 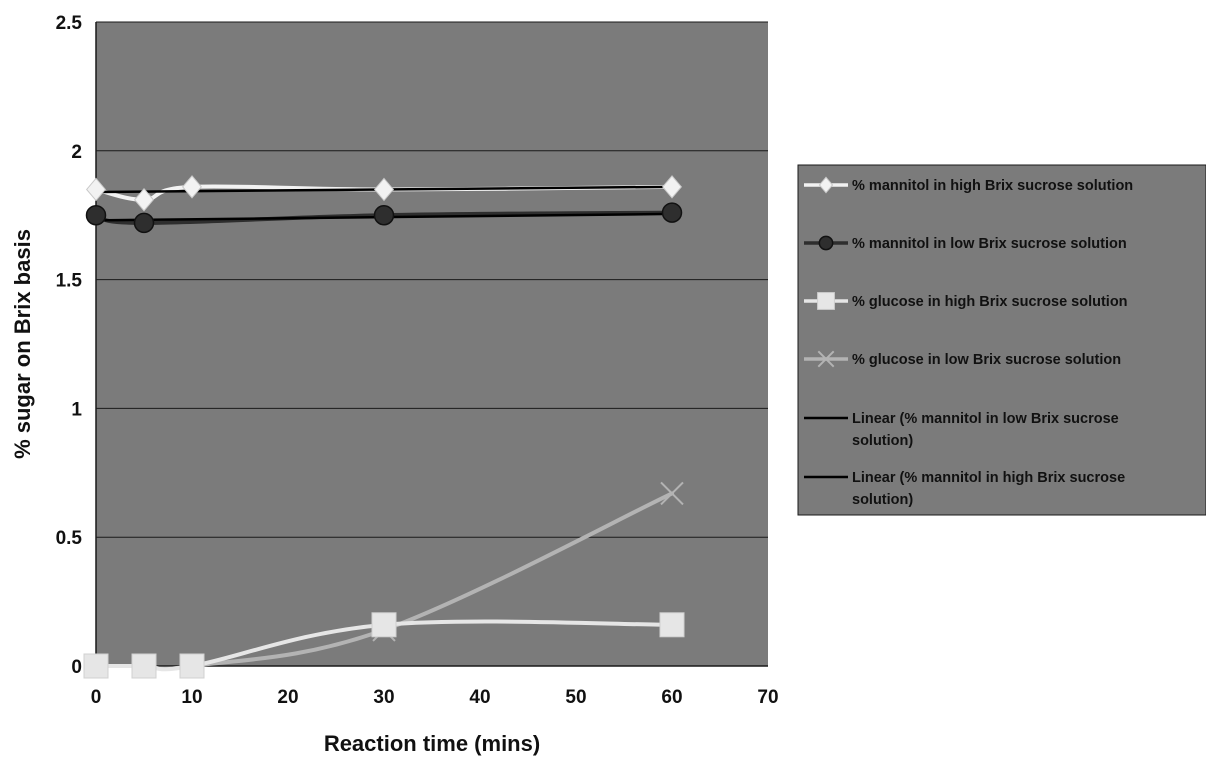 I want to click on legend-label-3: % glucose in low Brix sucrose solution, so click(x=986, y=360).